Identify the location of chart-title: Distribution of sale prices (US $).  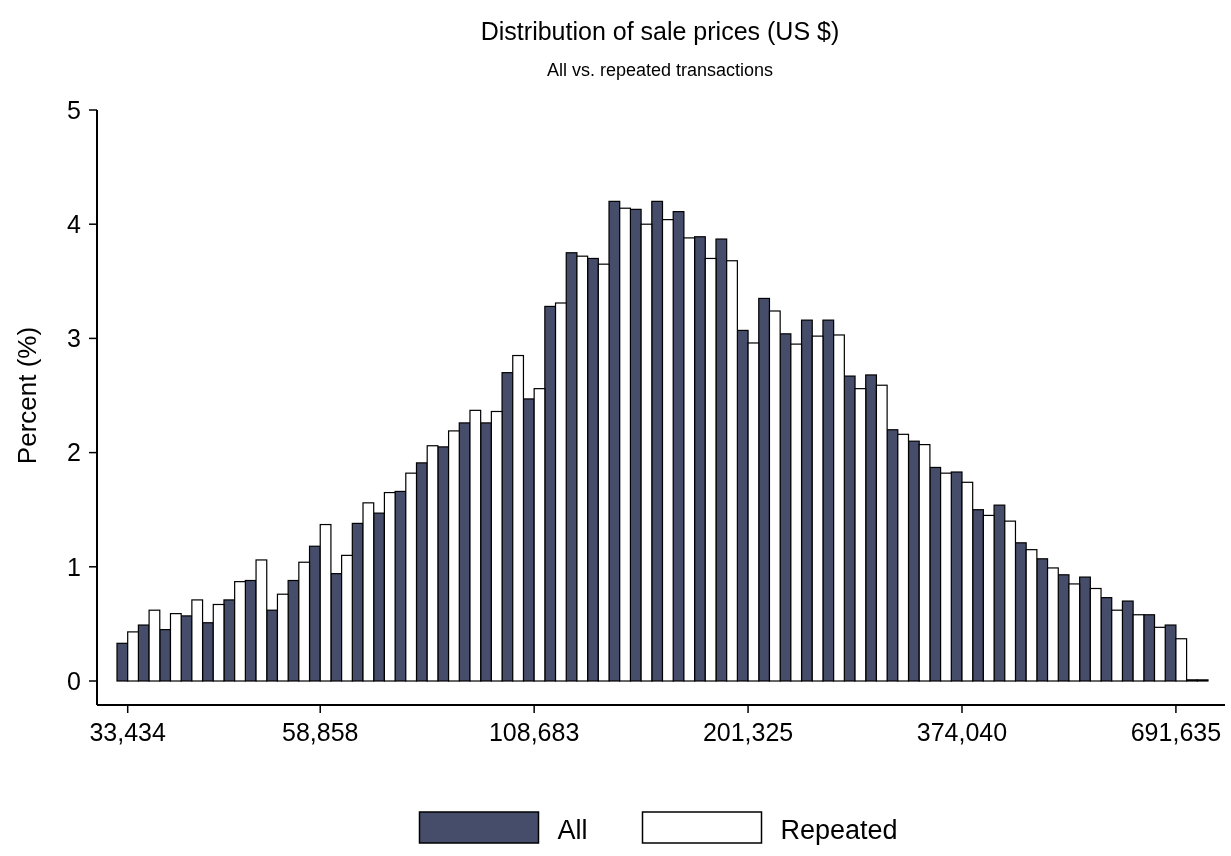
(660, 31).